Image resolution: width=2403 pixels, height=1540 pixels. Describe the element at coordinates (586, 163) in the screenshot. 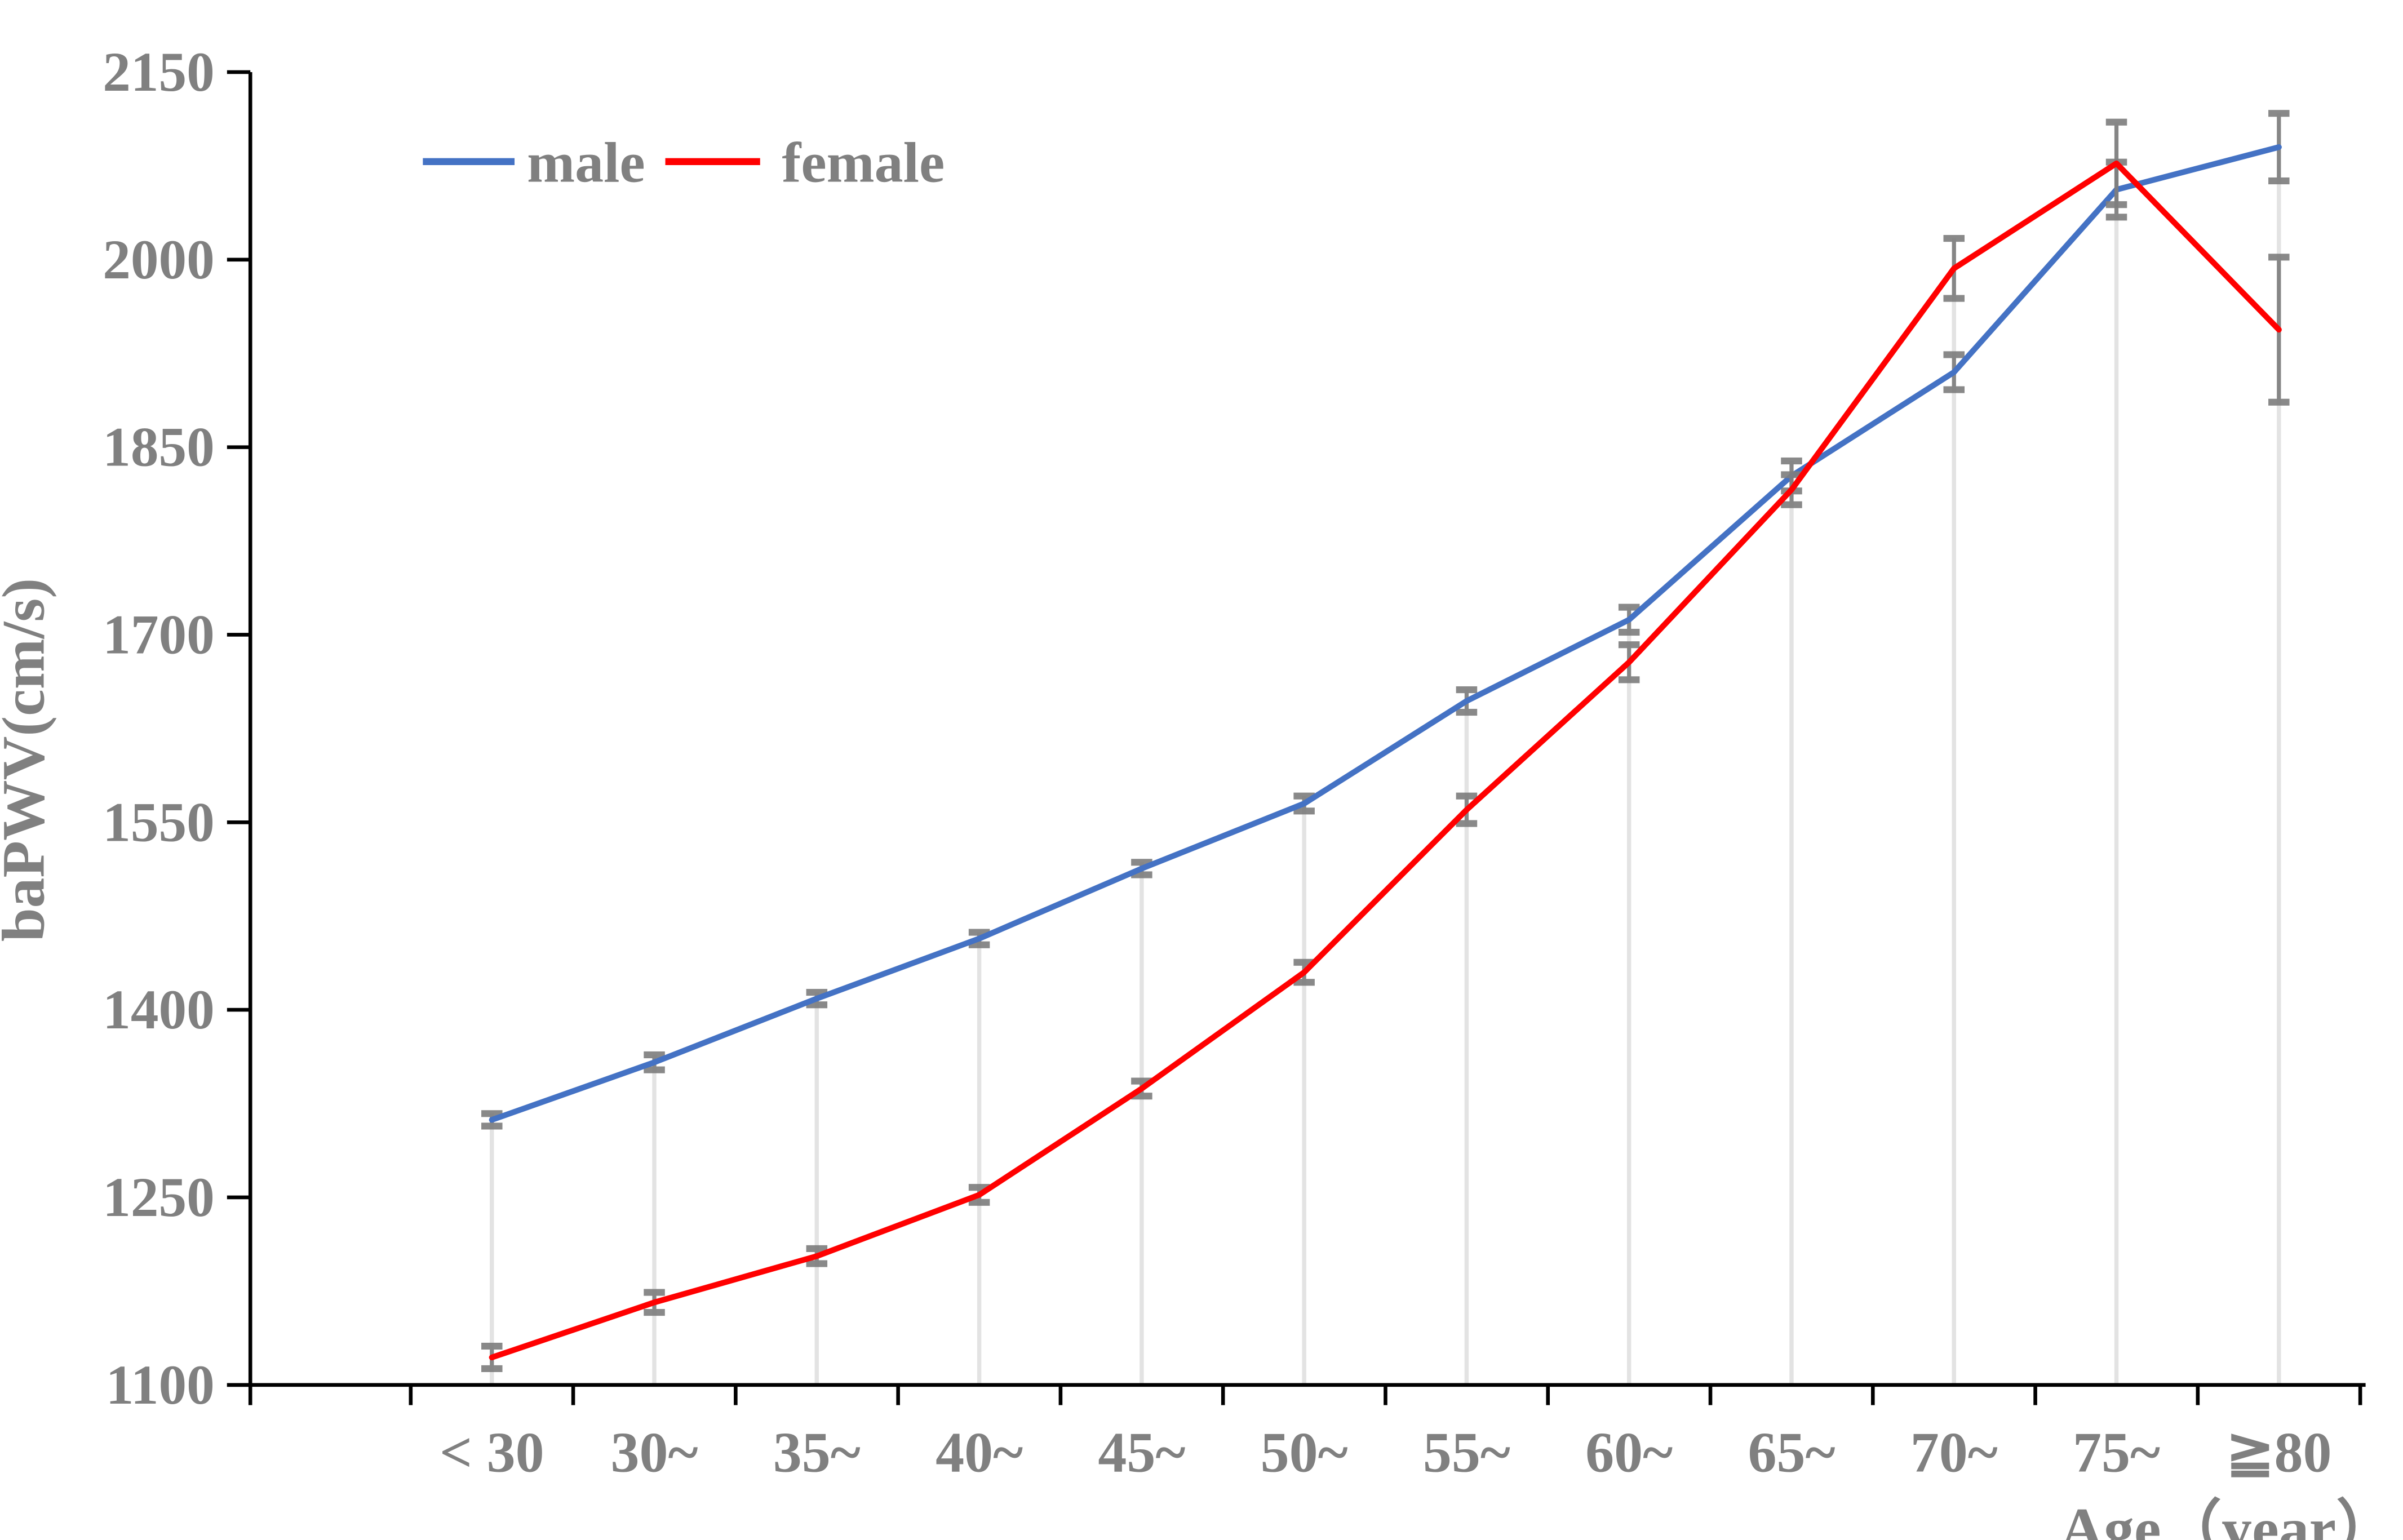

I see `legend-male-label: male` at that location.